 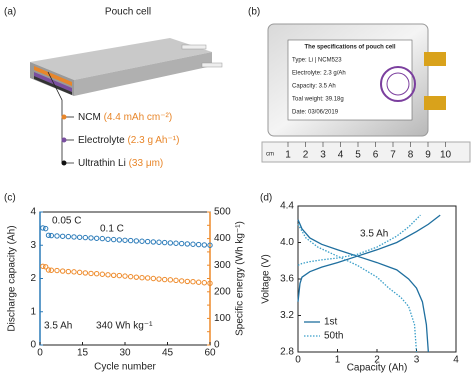 What do you see at coordinates (112, 229) in the screenshot?
I see `annotation: 0.1 C` at bounding box center [112, 229].